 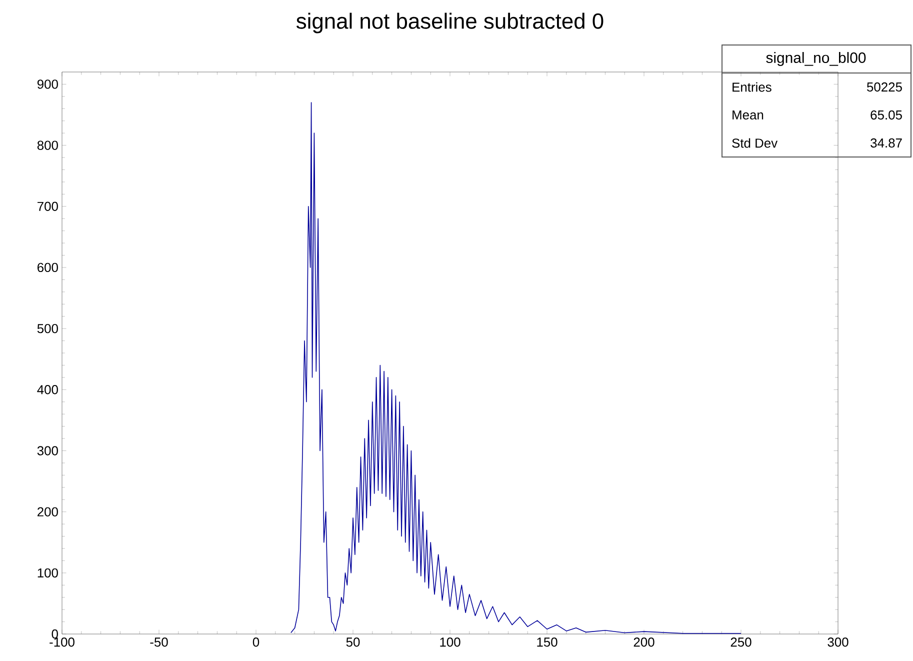 I want to click on x-tick-label: 150, so click(x=547, y=642).